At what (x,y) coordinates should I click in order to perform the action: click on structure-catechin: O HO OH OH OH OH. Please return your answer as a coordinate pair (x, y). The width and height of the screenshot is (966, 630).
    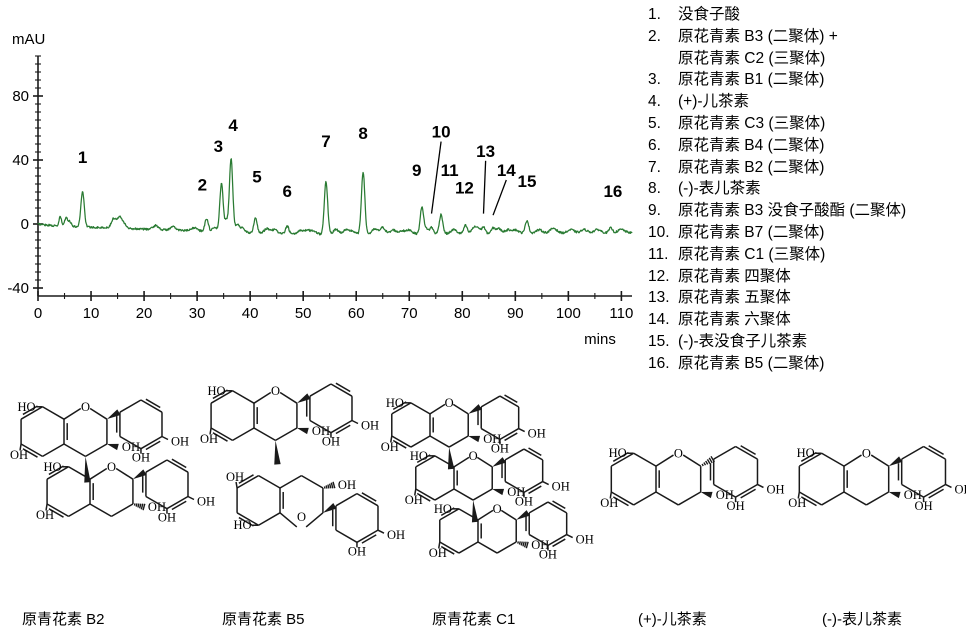
    Looking at the image, I should click on (689, 503).